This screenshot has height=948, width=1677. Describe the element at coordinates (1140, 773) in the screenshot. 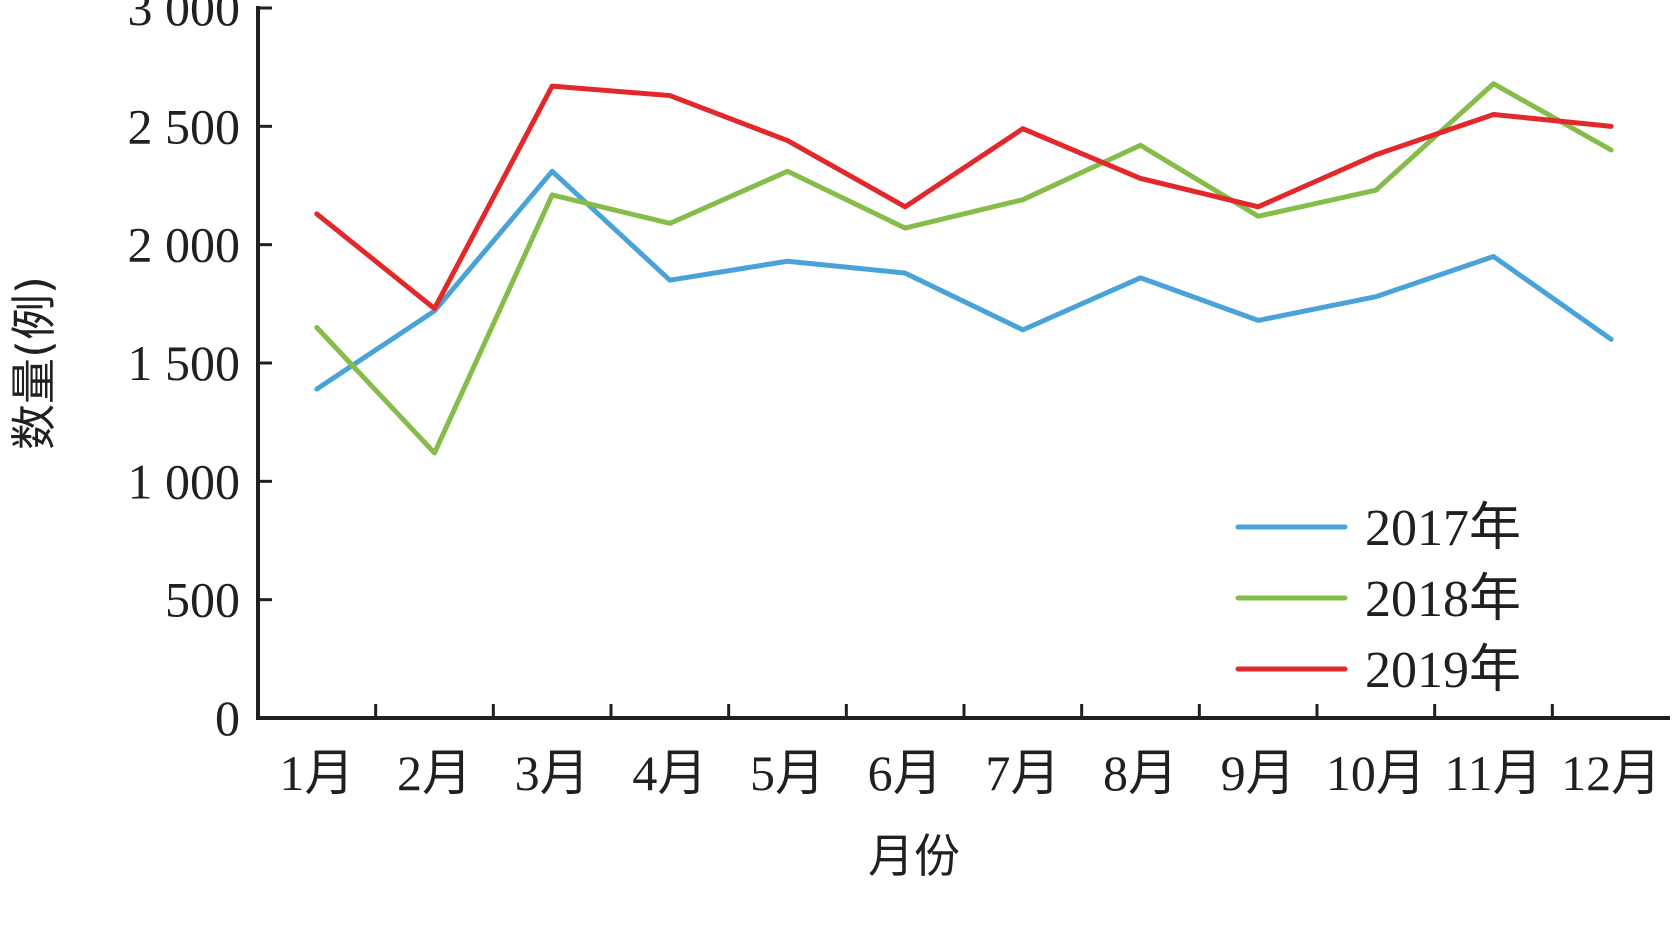

I see `x-tick-label: 8月` at that location.